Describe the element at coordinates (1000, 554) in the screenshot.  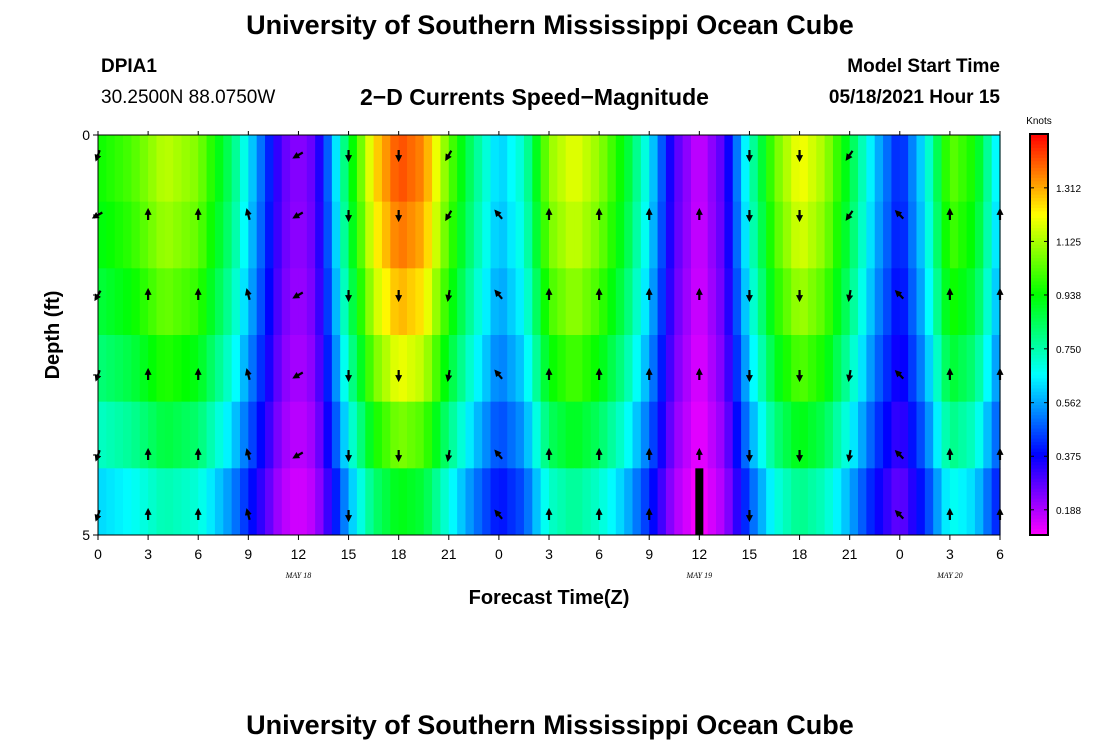
I see `x-tick-label: 6` at that location.